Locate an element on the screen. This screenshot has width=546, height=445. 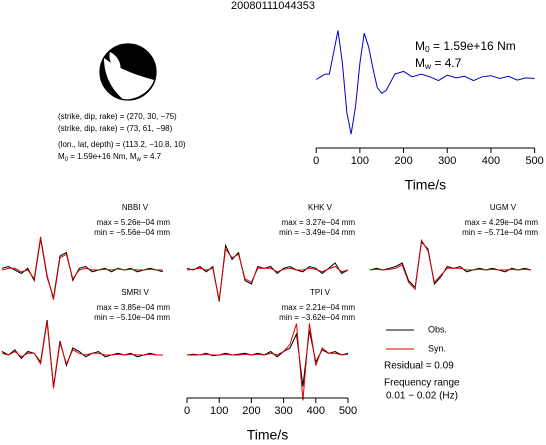
annotation: M0 = 1.59e+16 Nm is located at coordinates (465, 46).